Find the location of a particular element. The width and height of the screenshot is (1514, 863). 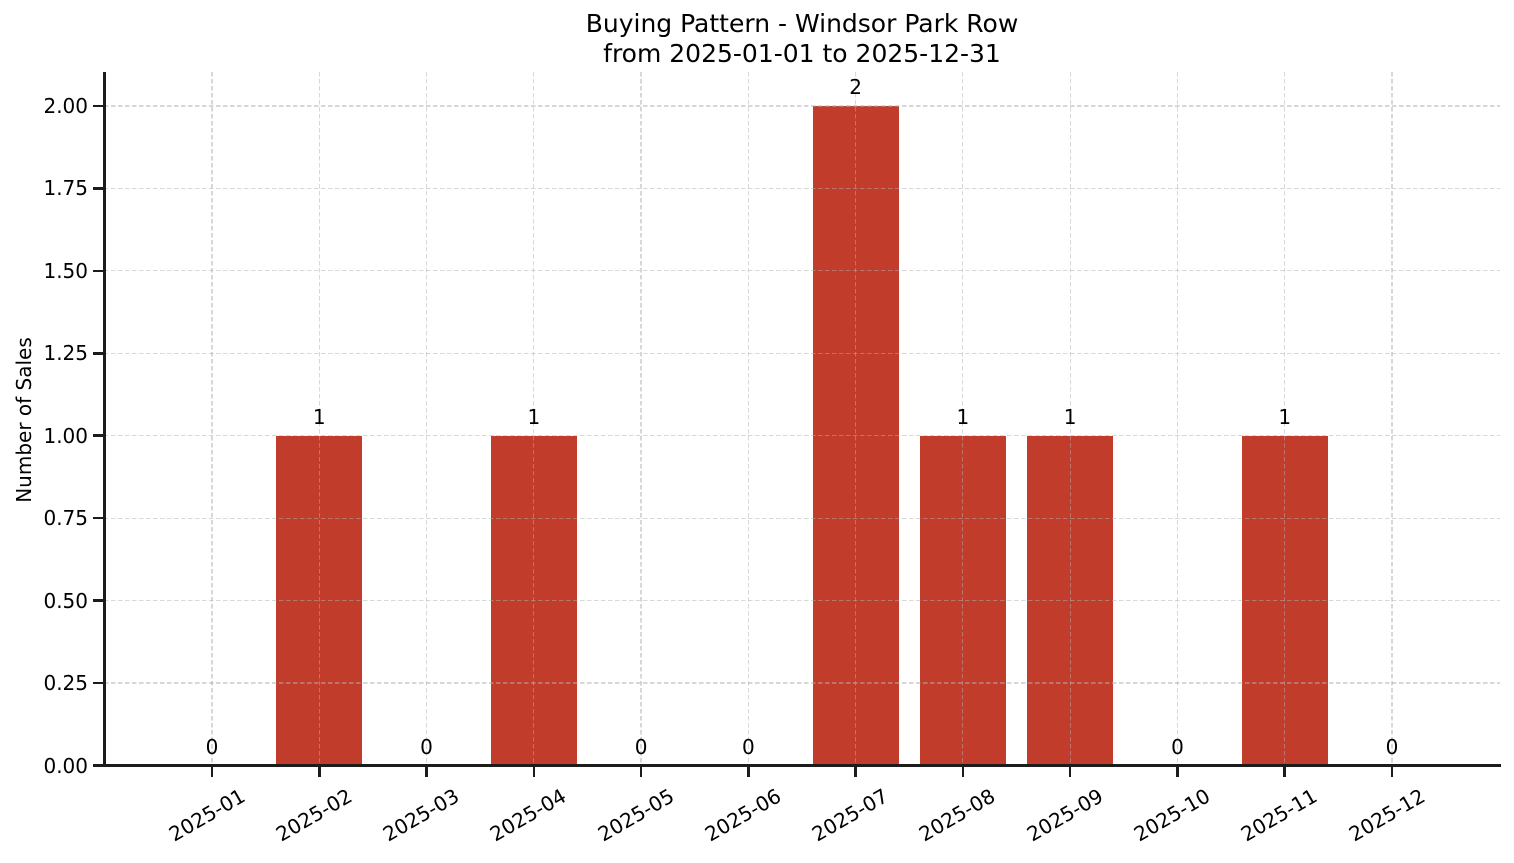

x-tick-label: 2025-12 is located at coordinates (1386, 815).